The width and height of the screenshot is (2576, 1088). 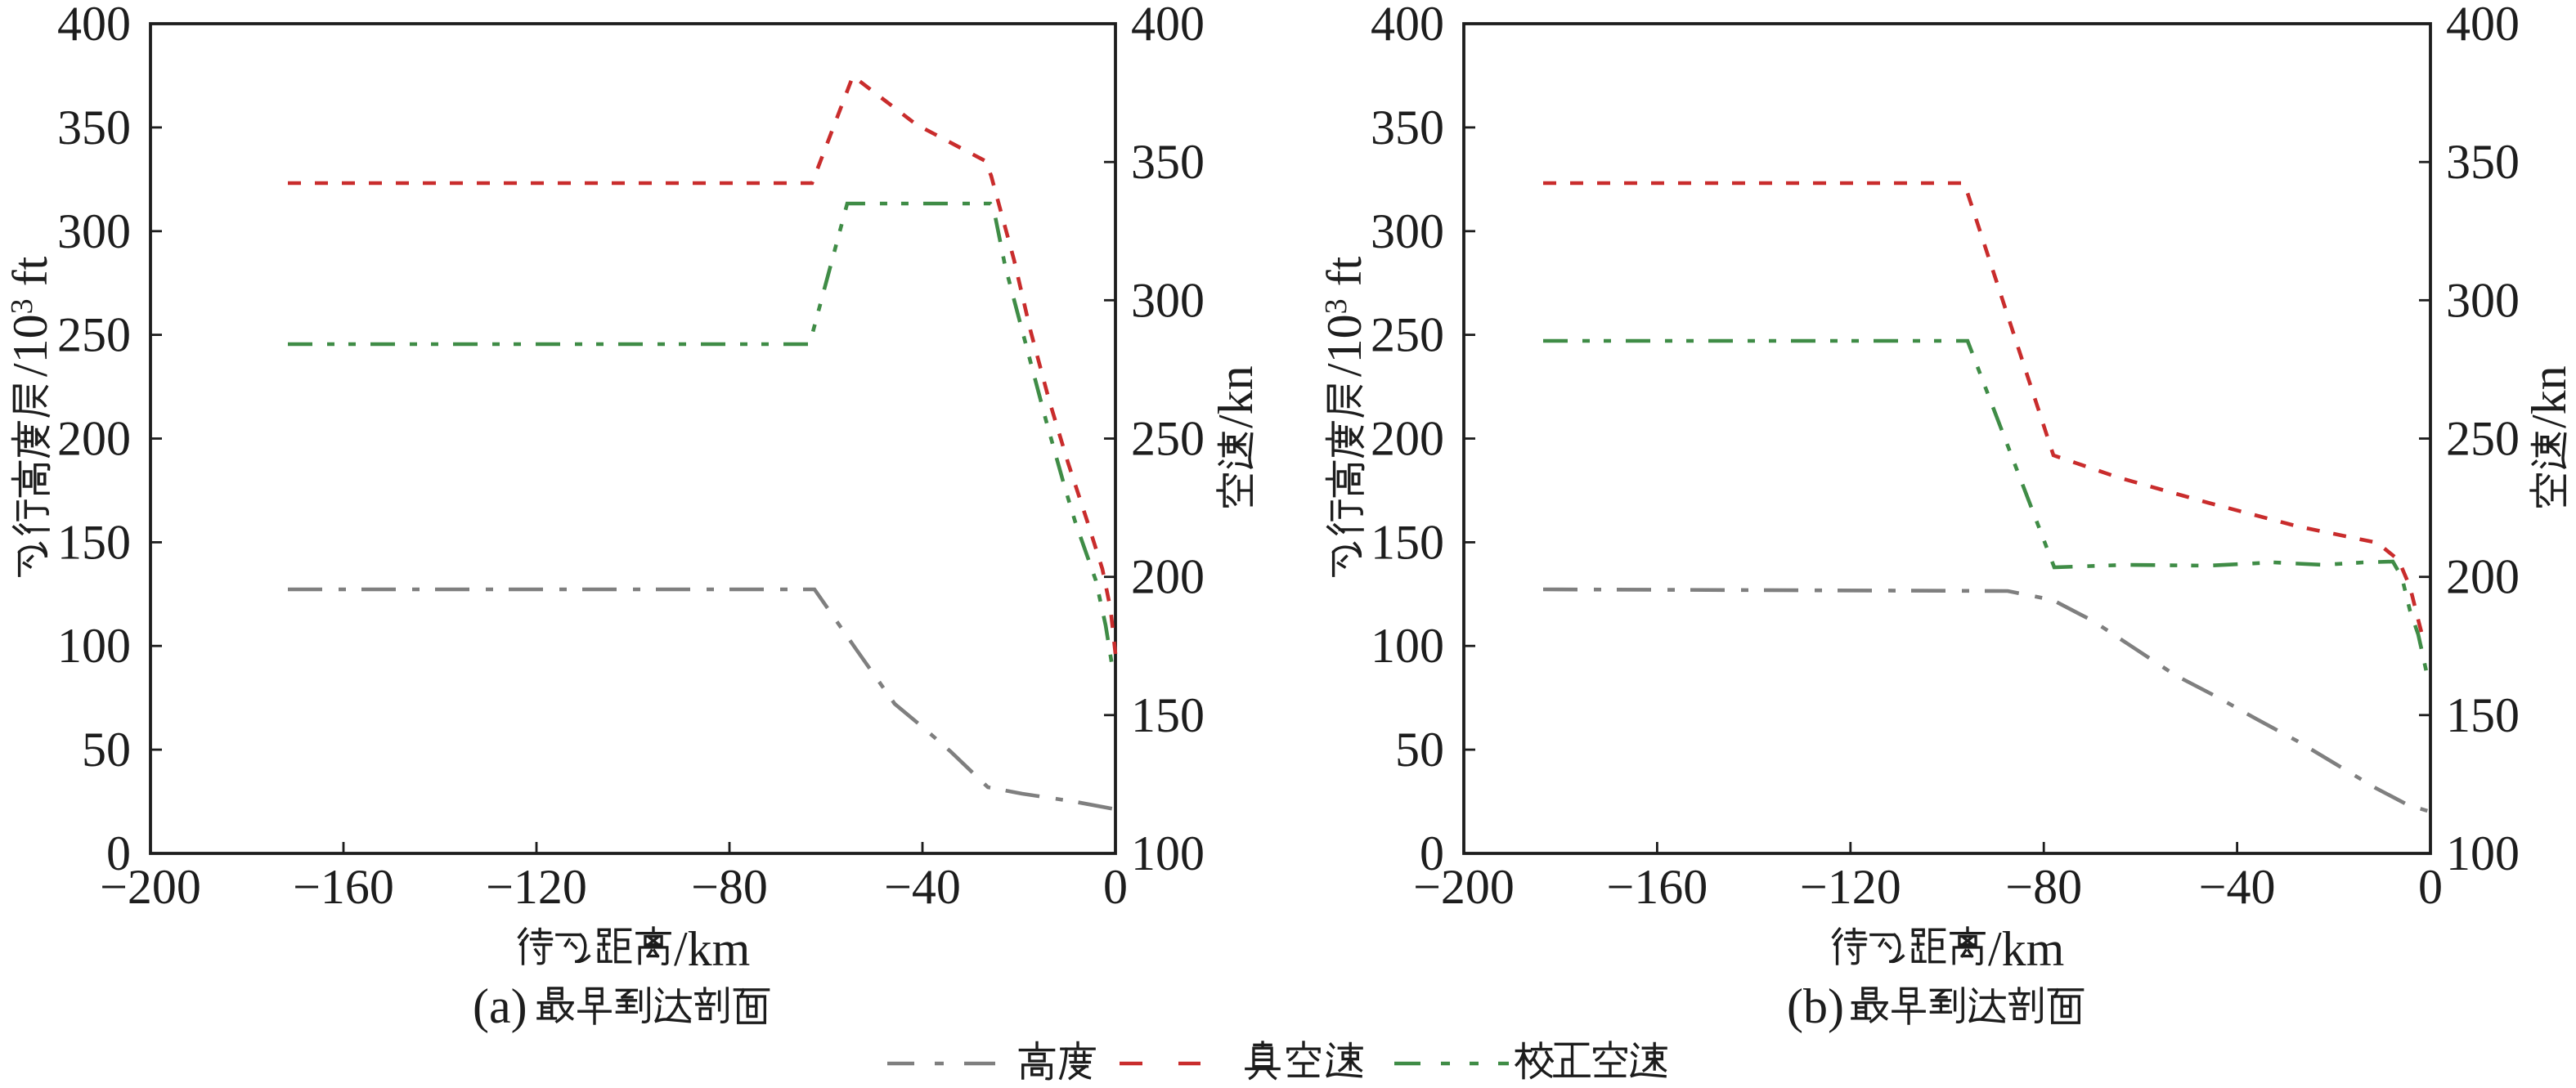 What do you see at coordinates (500, 1006) in the screenshot?
I see `svg-text: (a)` at bounding box center [500, 1006].